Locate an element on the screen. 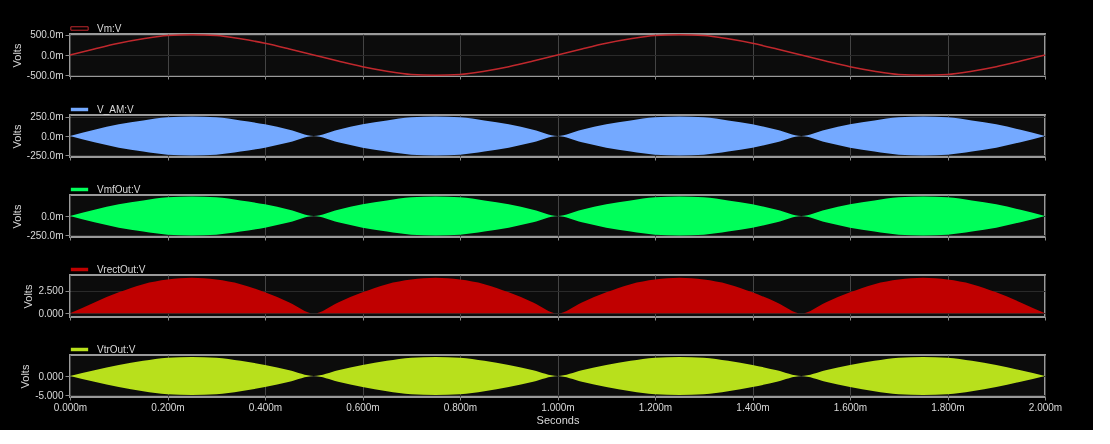  x-tick-label: 0.000m is located at coordinates (70, 407).